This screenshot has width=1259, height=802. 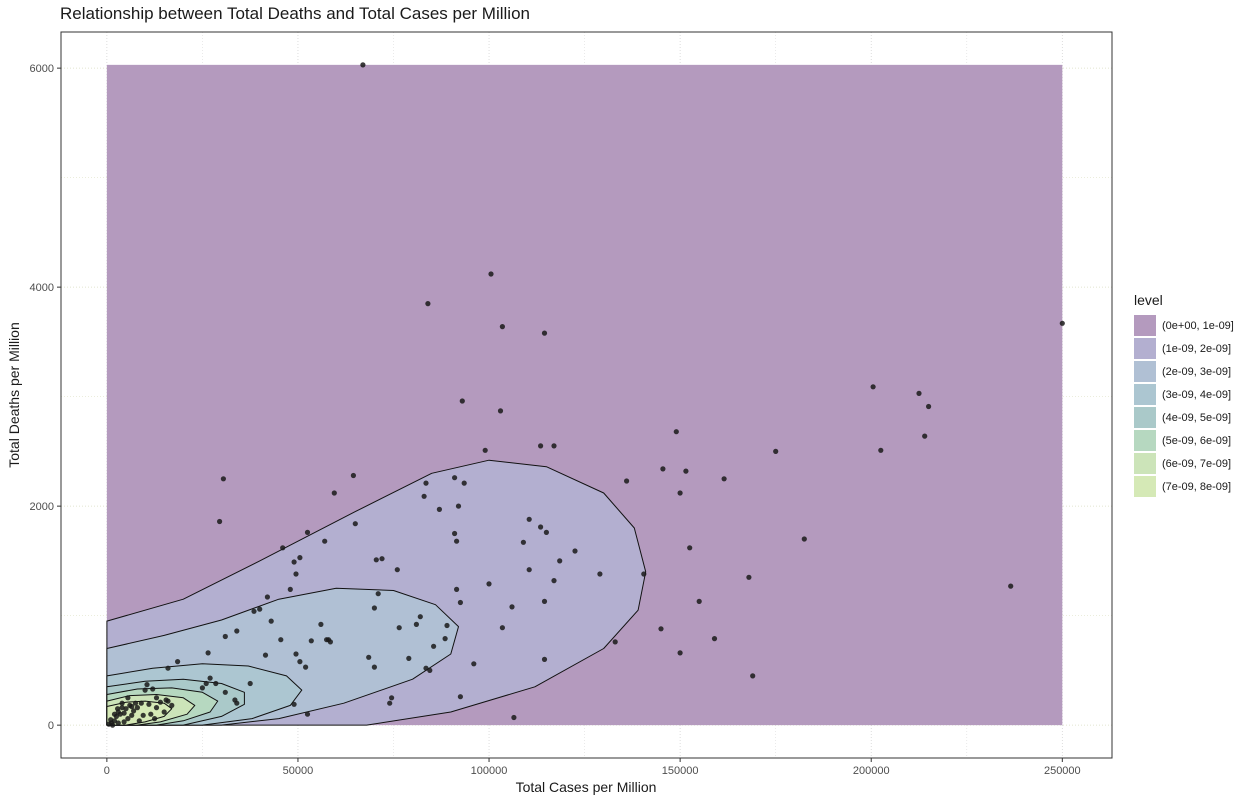 What do you see at coordinates (1197, 394) in the screenshot?
I see `legend-label: (3e-09, 4e-09]` at bounding box center [1197, 394].